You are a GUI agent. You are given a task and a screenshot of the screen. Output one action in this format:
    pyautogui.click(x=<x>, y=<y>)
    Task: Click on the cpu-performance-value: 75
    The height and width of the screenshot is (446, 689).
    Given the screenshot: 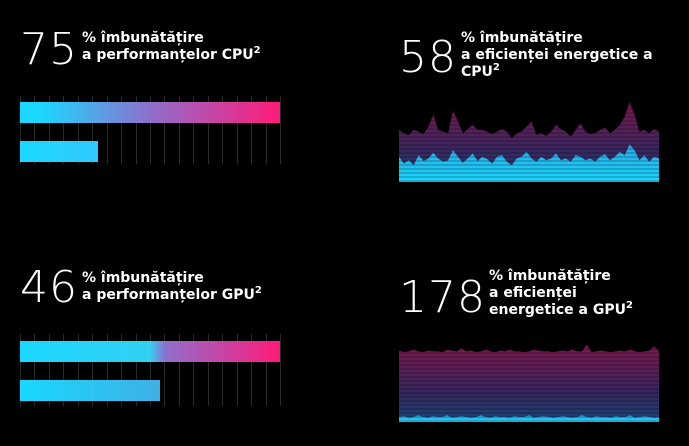 What is the action you would take?
    pyautogui.click(x=49, y=49)
    